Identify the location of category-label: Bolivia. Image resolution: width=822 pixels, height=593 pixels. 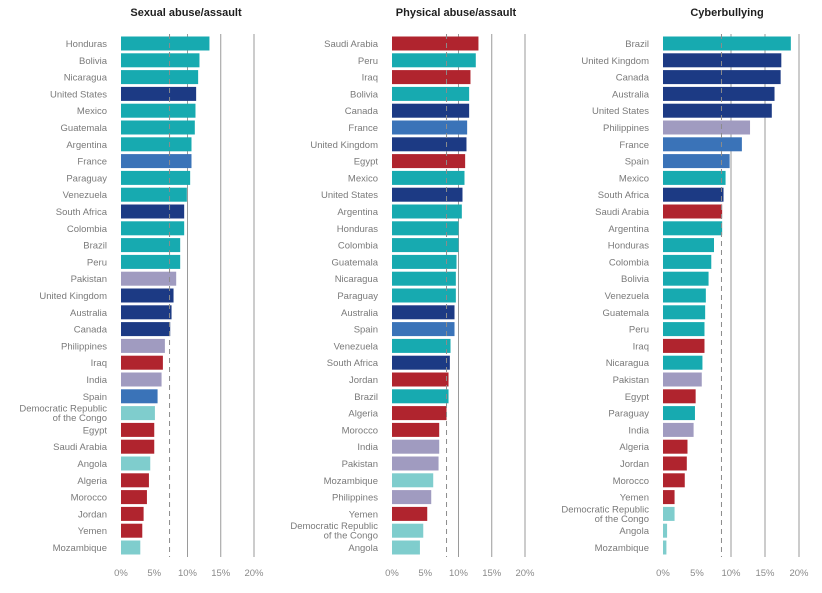
(635, 279).